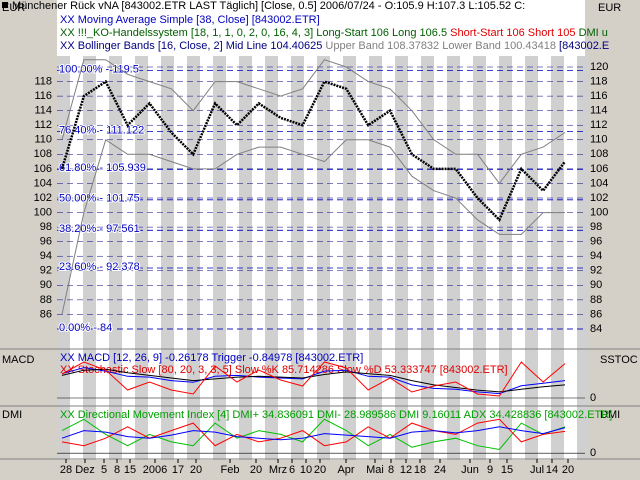  What do you see at coordinates (306, 470) in the screenshot?
I see `x-tick-label: 10` at bounding box center [306, 470].